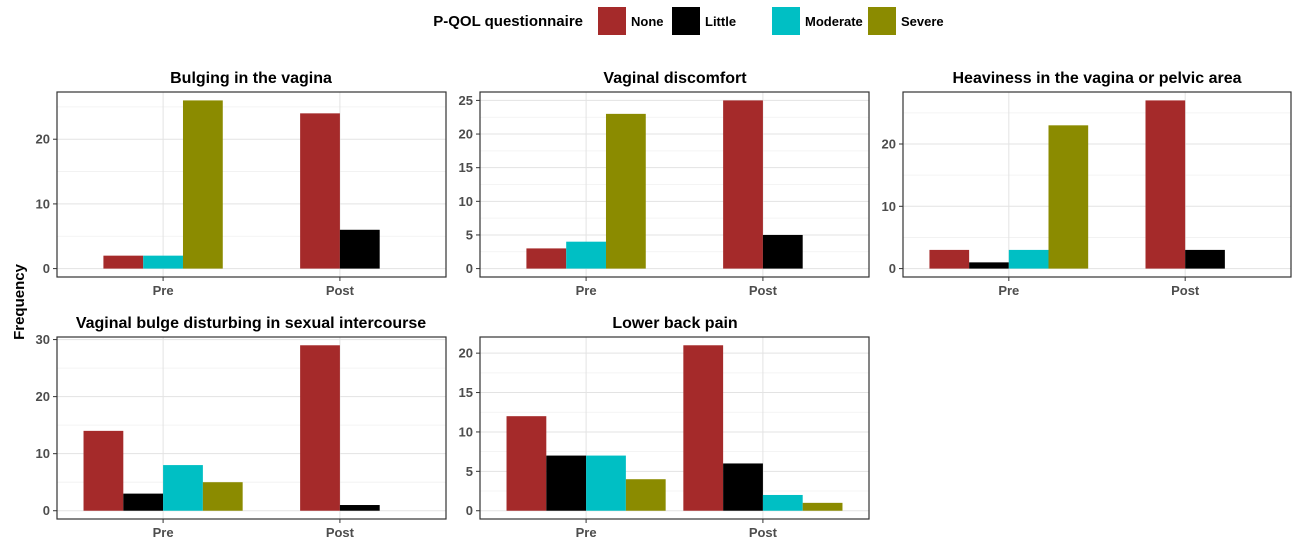 This screenshot has width=1296, height=542. What do you see at coordinates (882, 21) in the screenshot?
I see `legend-key-severe` at bounding box center [882, 21].